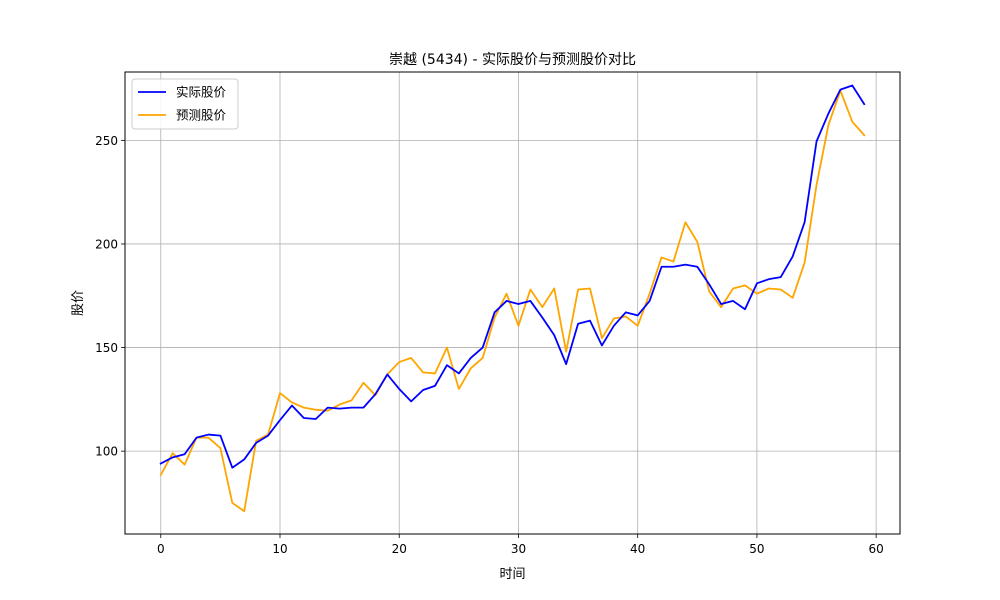  Describe the element at coordinates (106, 452) in the screenshot. I see `y-tick-label: 100` at that location.